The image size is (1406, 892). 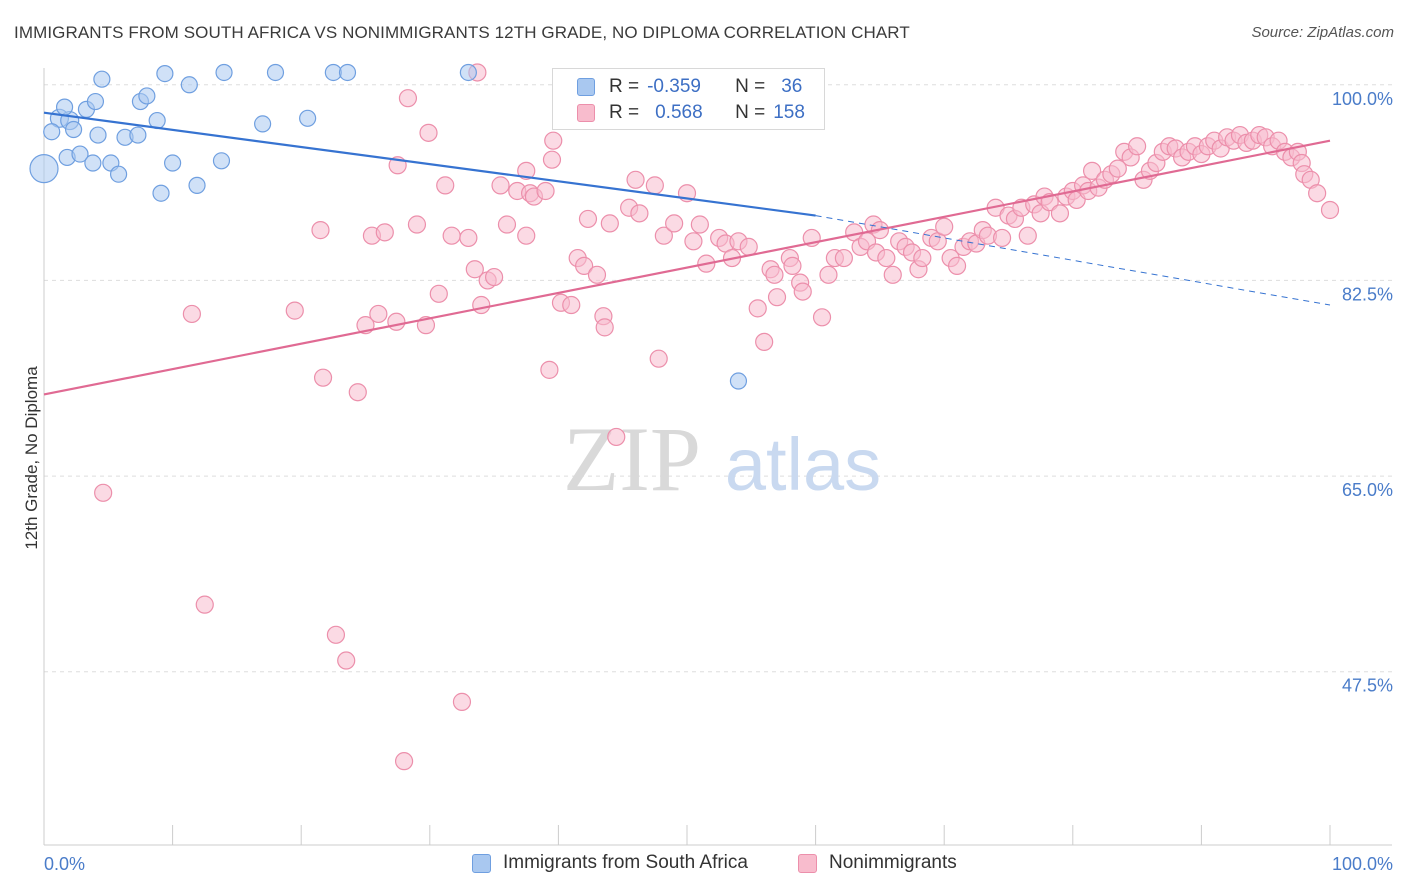 What do you see at coordinates (625, 862) in the screenshot?
I see `bottom-legend-label: Immigrants from South Africa` at bounding box center [625, 862].